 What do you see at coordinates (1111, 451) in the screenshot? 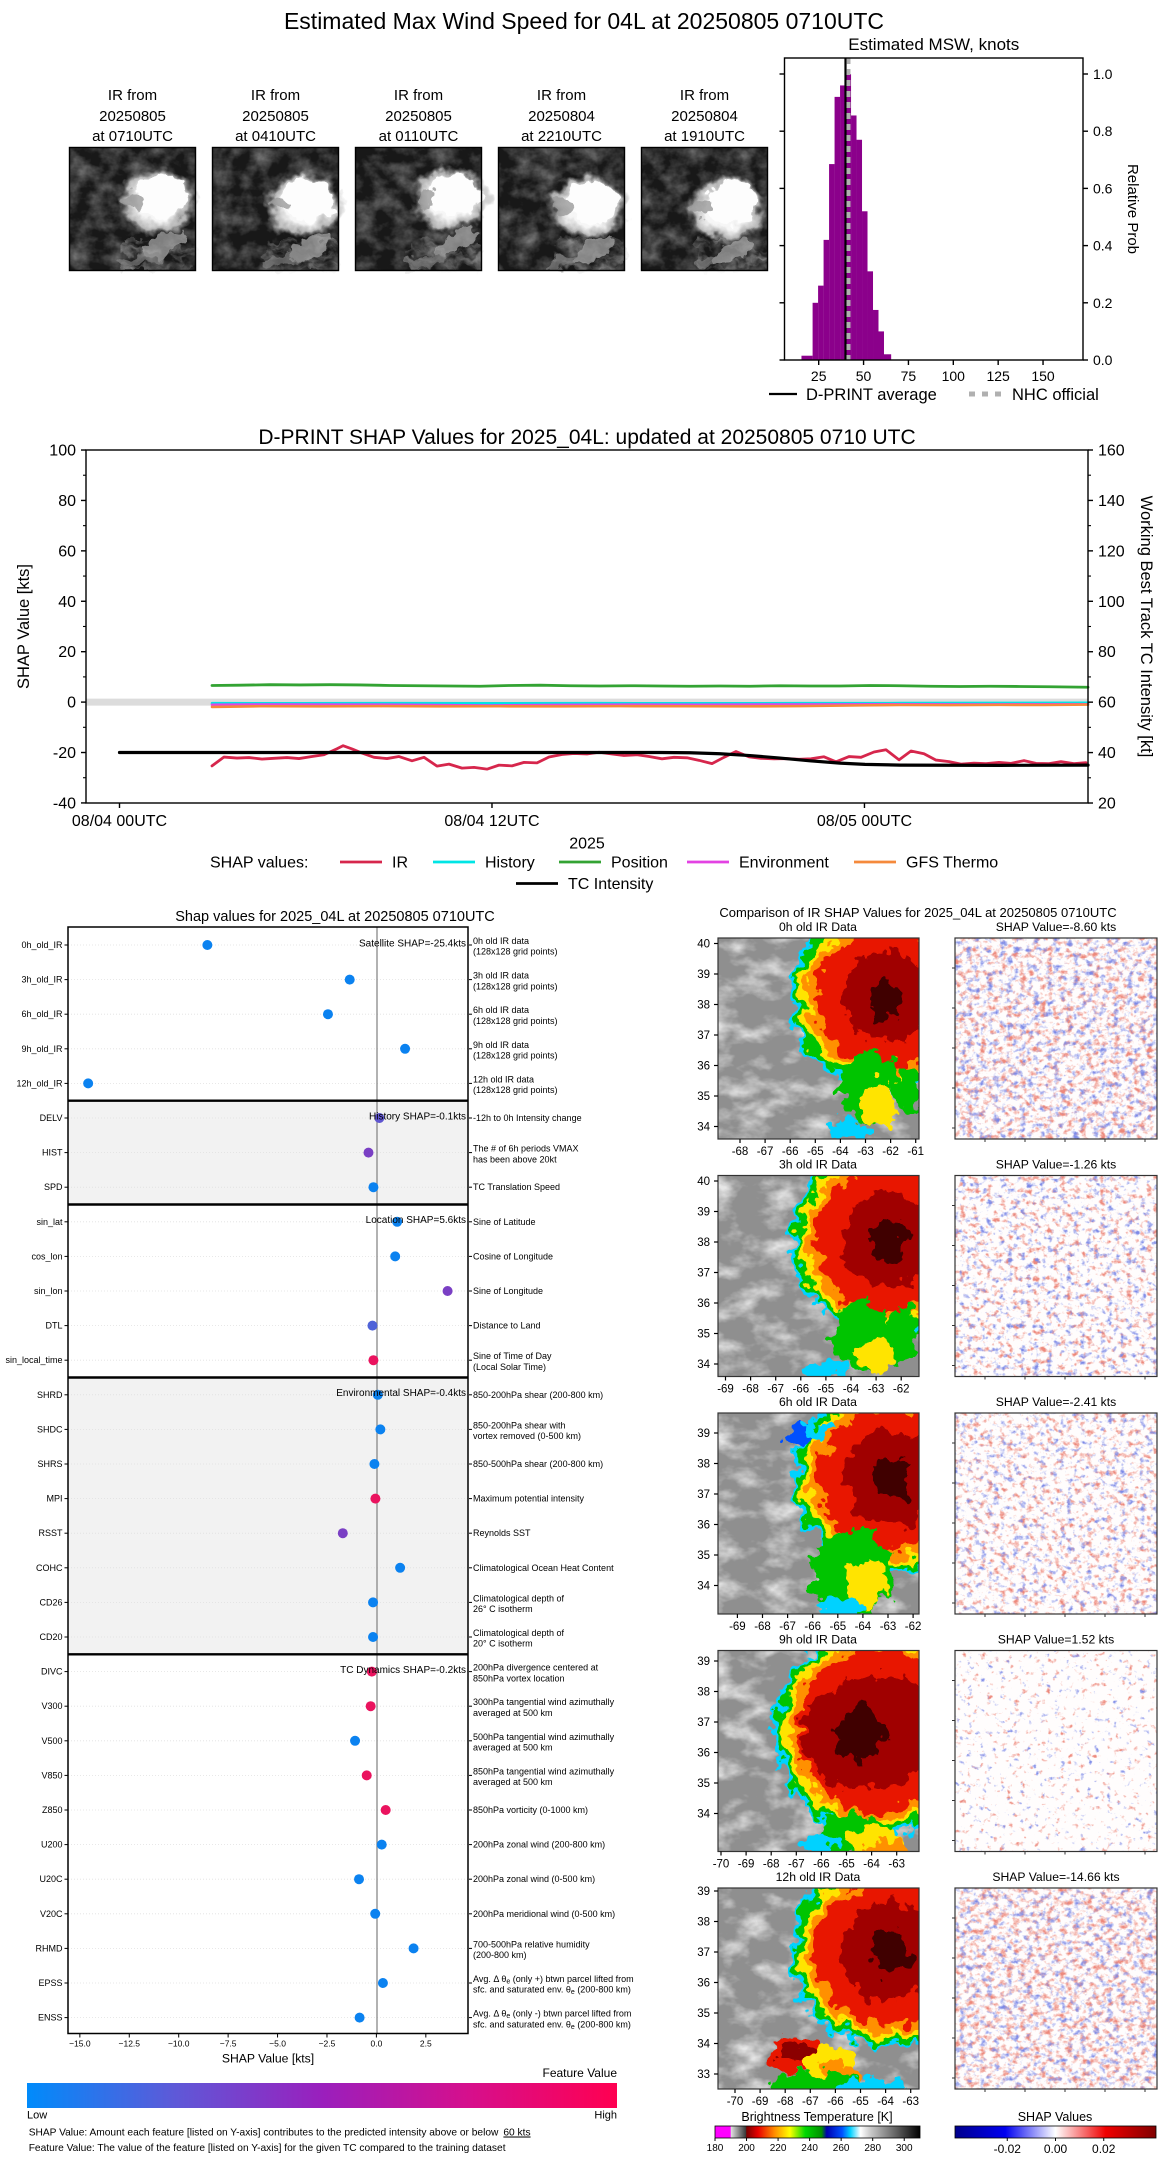
I see `svg-text: 160` at bounding box center [1111, 451].